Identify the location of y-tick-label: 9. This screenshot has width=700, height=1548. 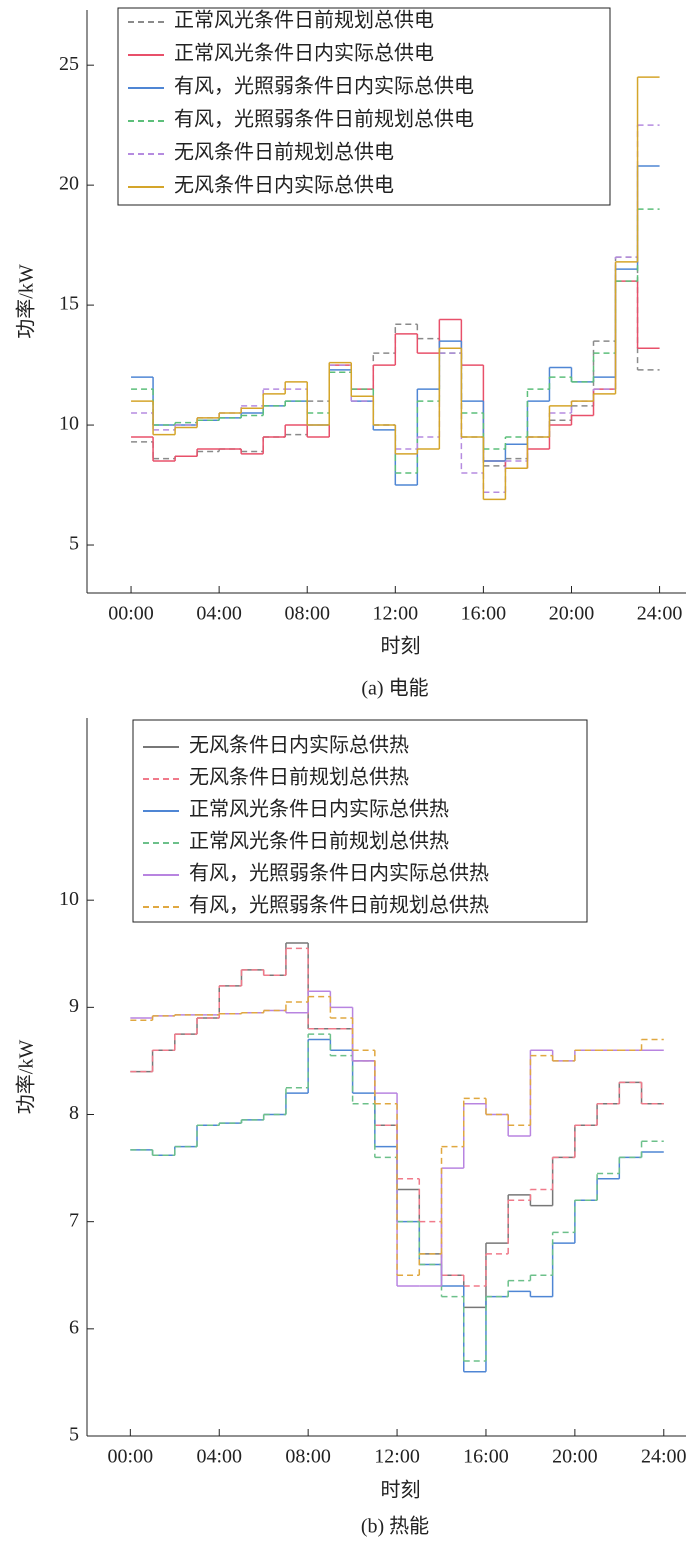
(74, 1006).